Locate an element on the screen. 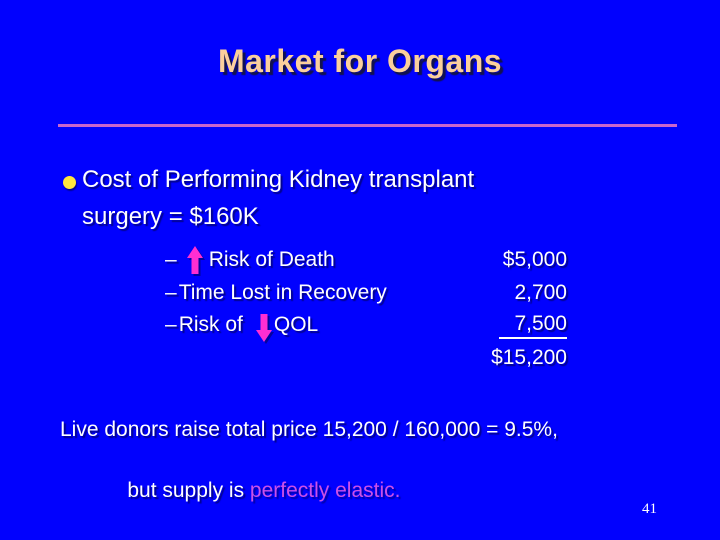 Image resolution: width=720 pixels, height=540 pixels. bullet-dot-icon is located at coordinates (69, 182).